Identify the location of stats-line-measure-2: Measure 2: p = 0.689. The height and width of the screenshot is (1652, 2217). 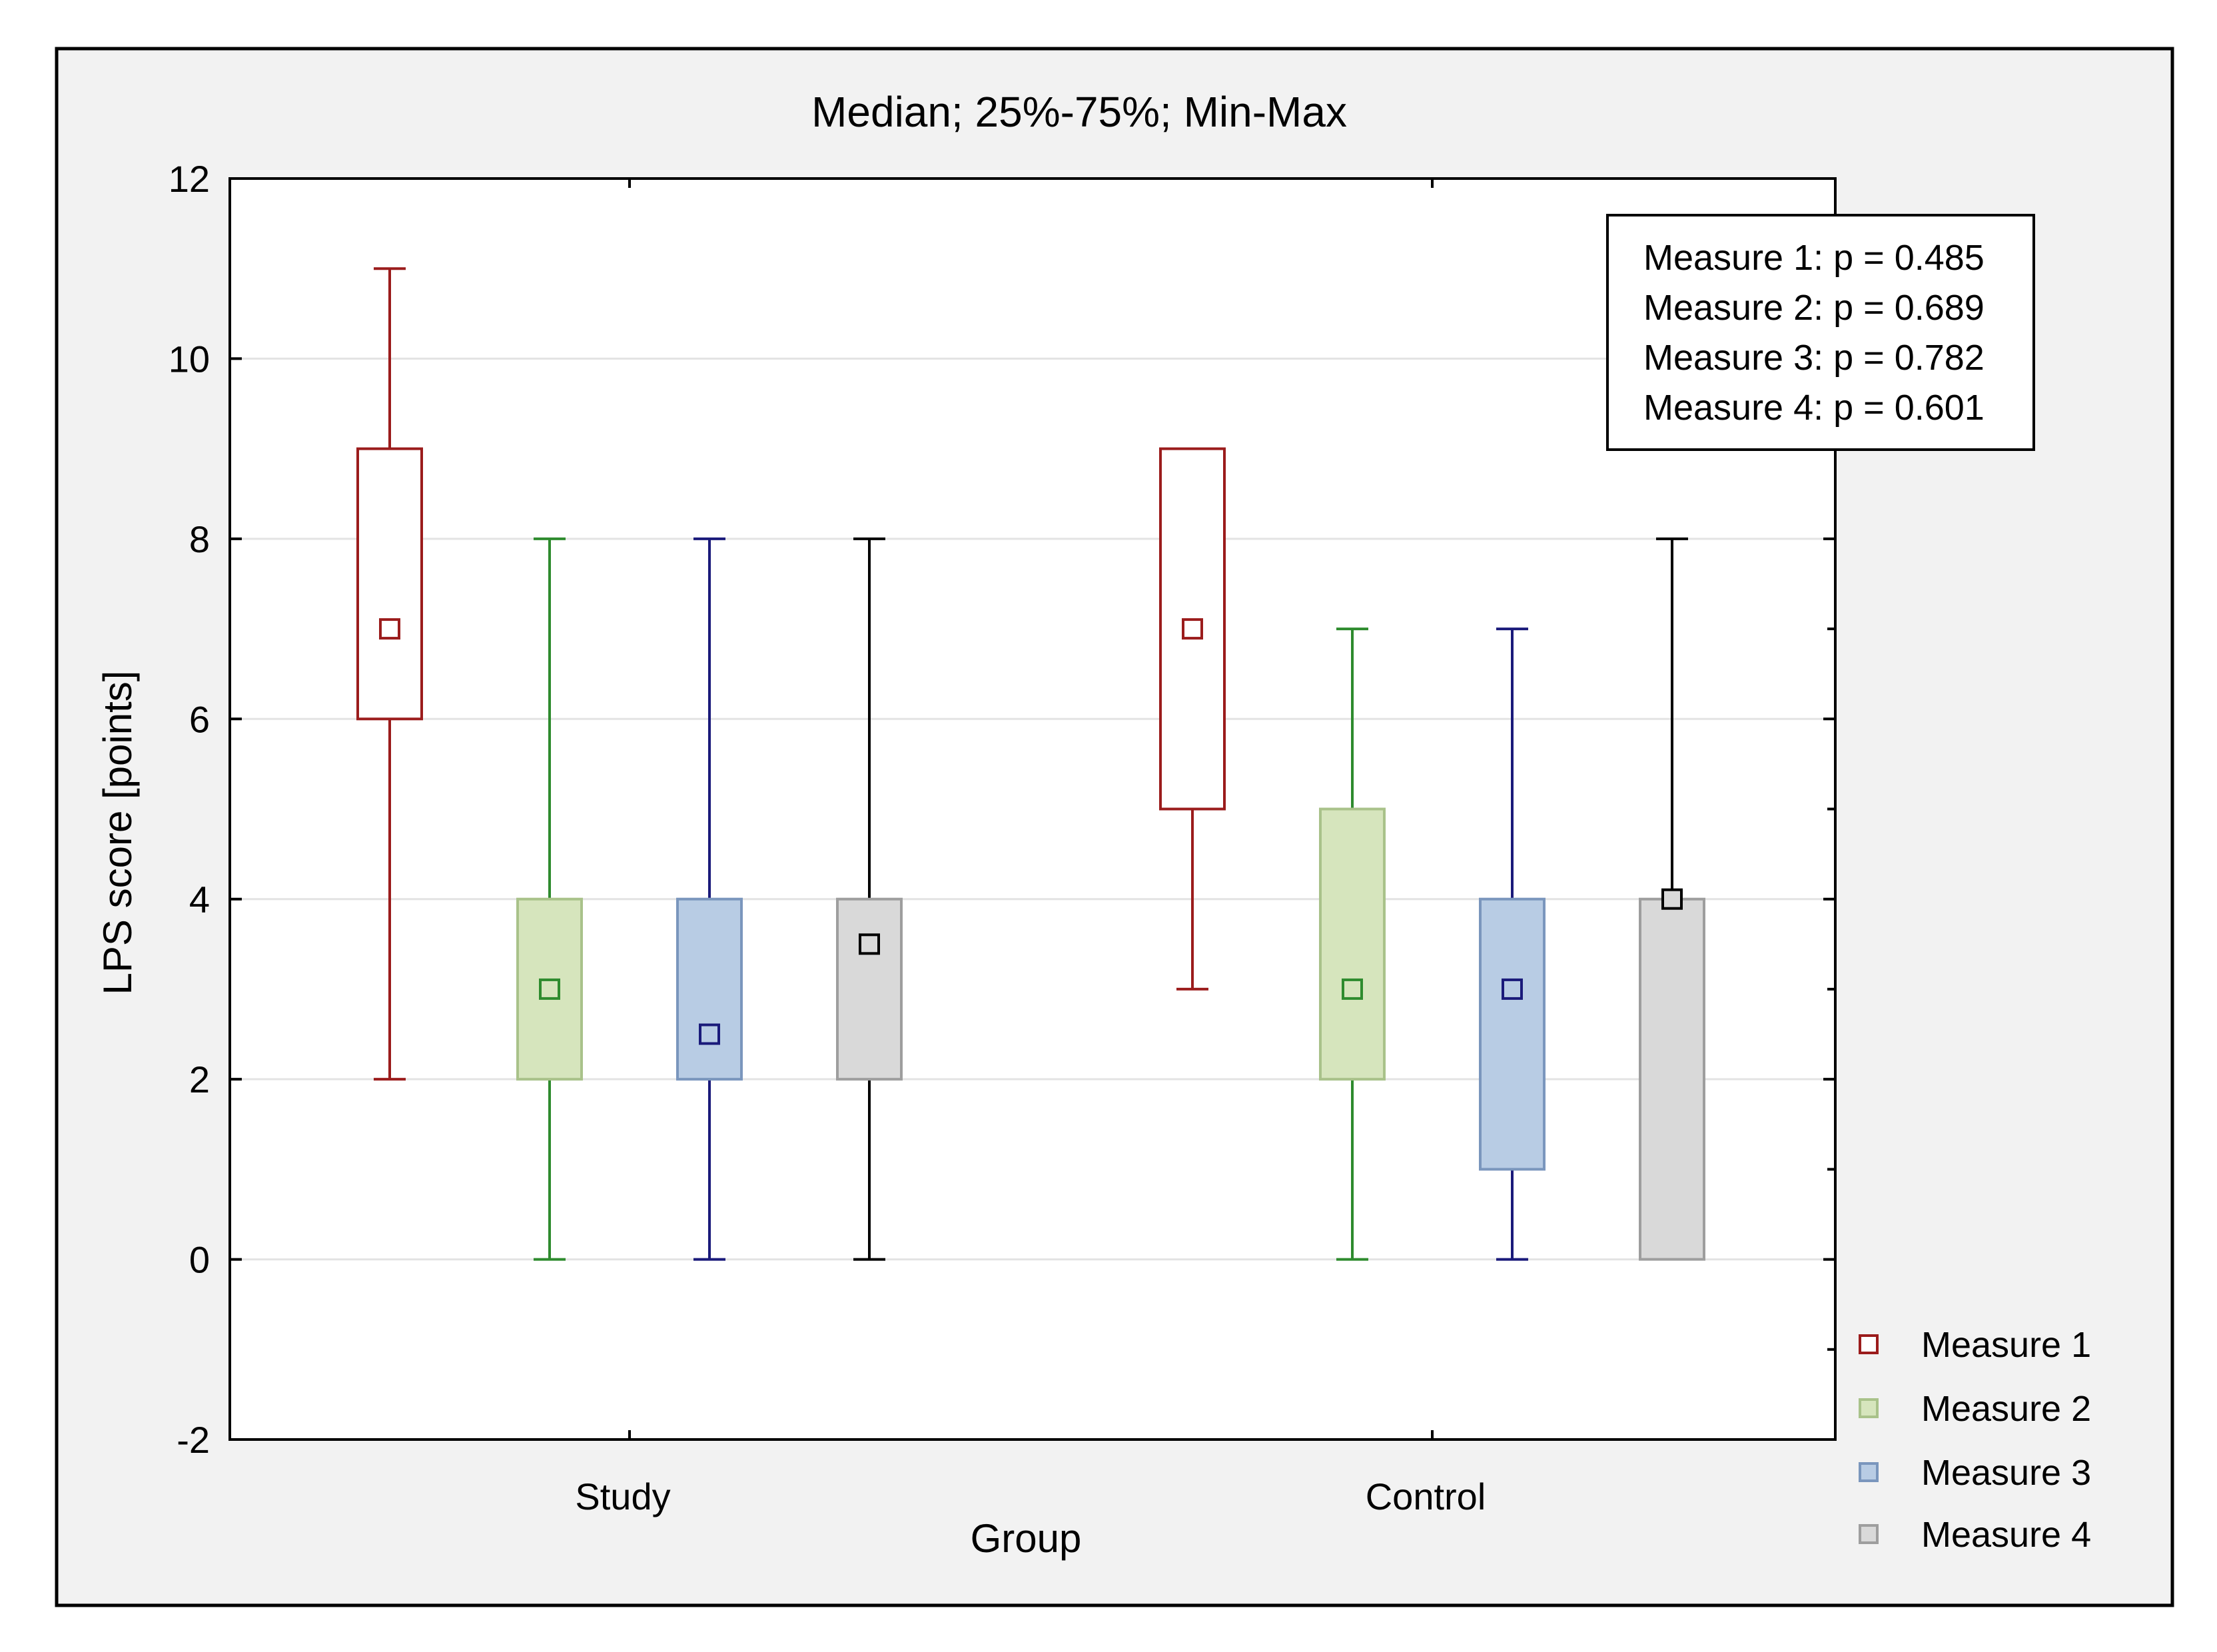
(1814, 308).